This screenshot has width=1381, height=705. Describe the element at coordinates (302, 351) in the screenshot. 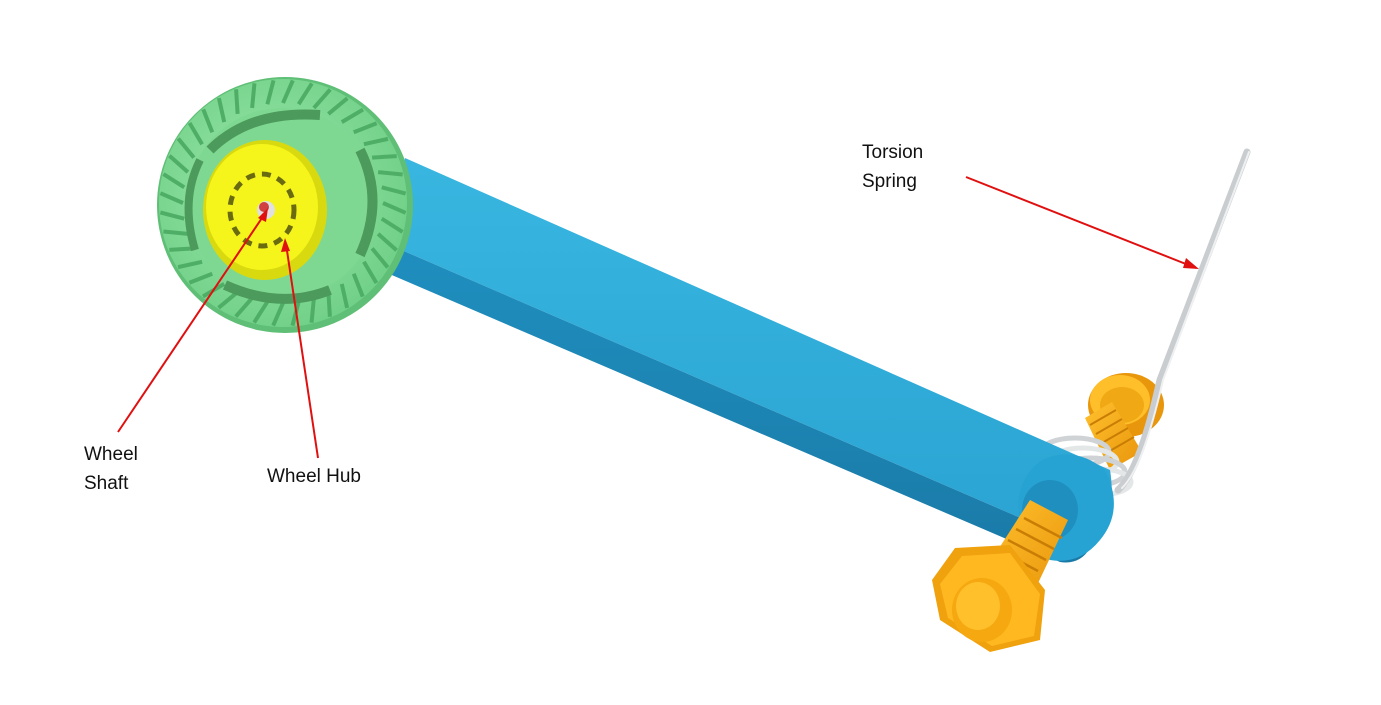

I see `leader-wheel-hub` at that location.